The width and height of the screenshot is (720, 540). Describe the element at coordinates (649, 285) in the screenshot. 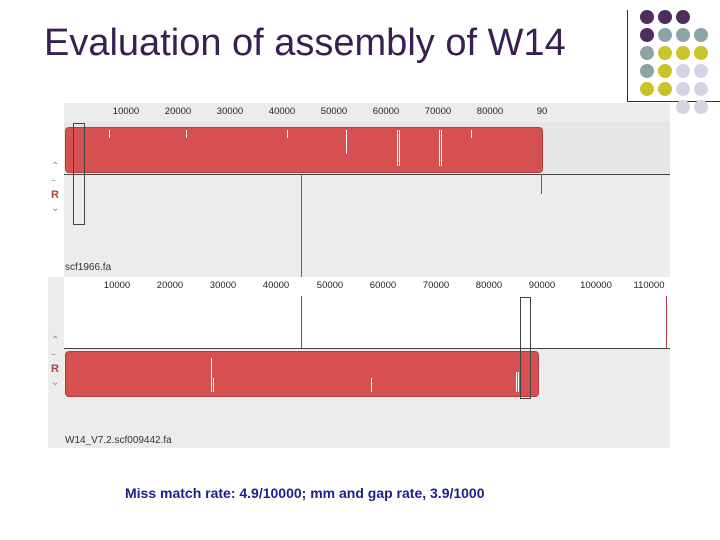

I see `ruler-tick: 110000` at that location.